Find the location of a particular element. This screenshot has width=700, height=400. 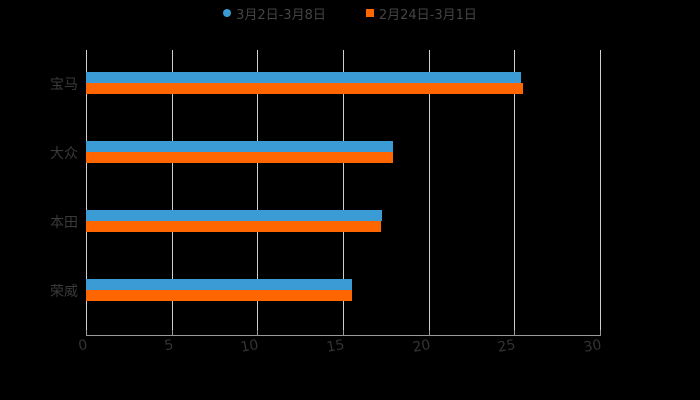

category-label: 荣威 is located at coordinates (64, 291).